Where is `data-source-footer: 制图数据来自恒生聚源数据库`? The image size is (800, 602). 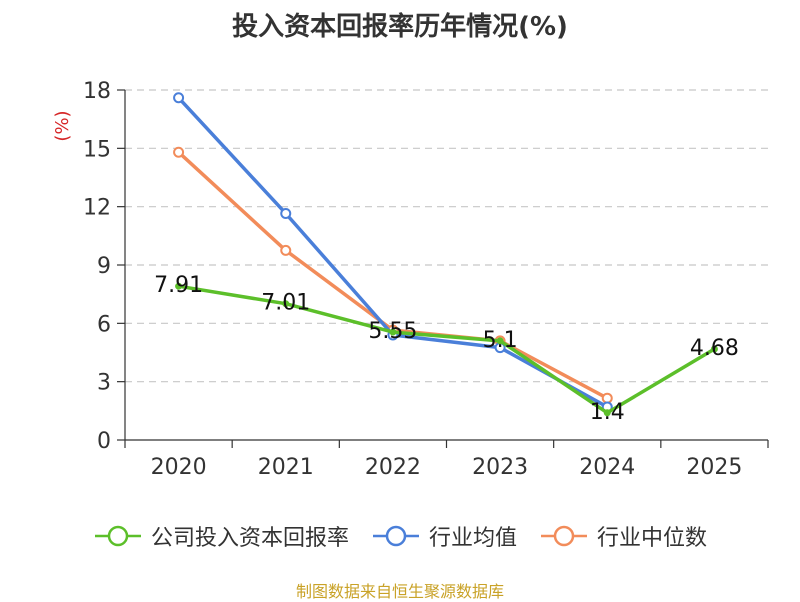 data-source-footer: 制图数据来自恒生聚源数据库 is located at coordinates (399, 591).